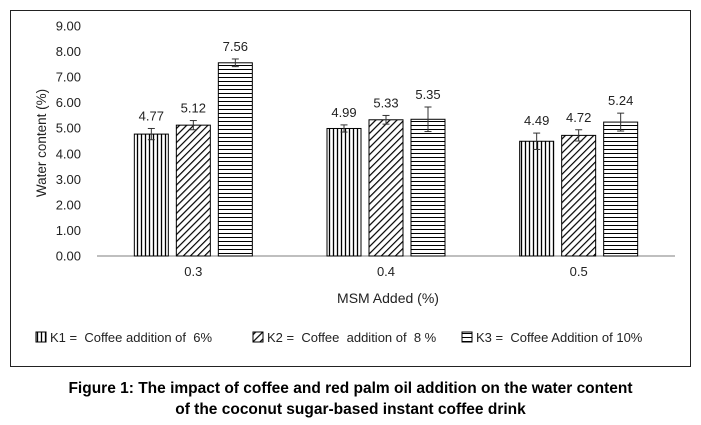 The height and width of the screenshot is (425, 701). I want to click on legend-label: K3 = Coffee Addition of 10%, so click(559, 337).